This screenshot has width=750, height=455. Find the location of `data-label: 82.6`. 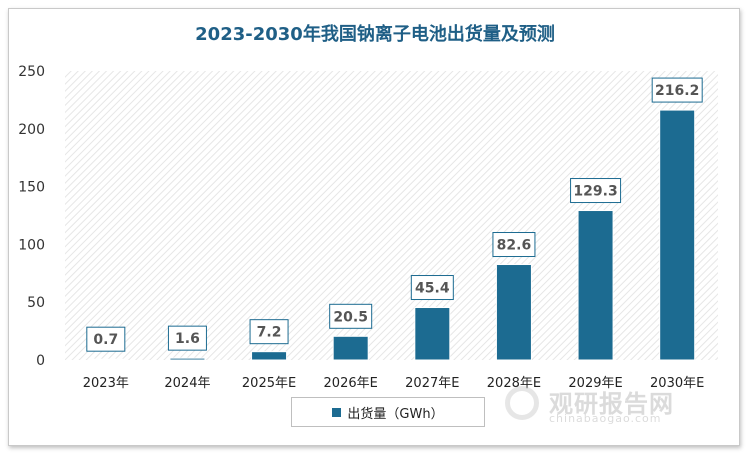

data-label: 82.6 is located at coordinates (514, 246).